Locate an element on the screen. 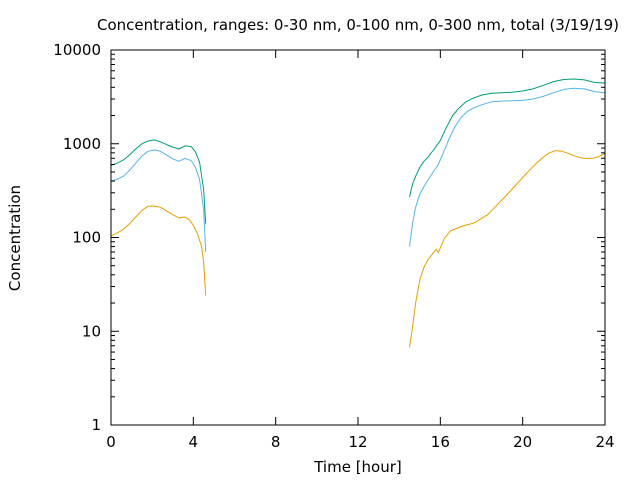  y-tick-label: 10 is located at coordinates (91, 331).